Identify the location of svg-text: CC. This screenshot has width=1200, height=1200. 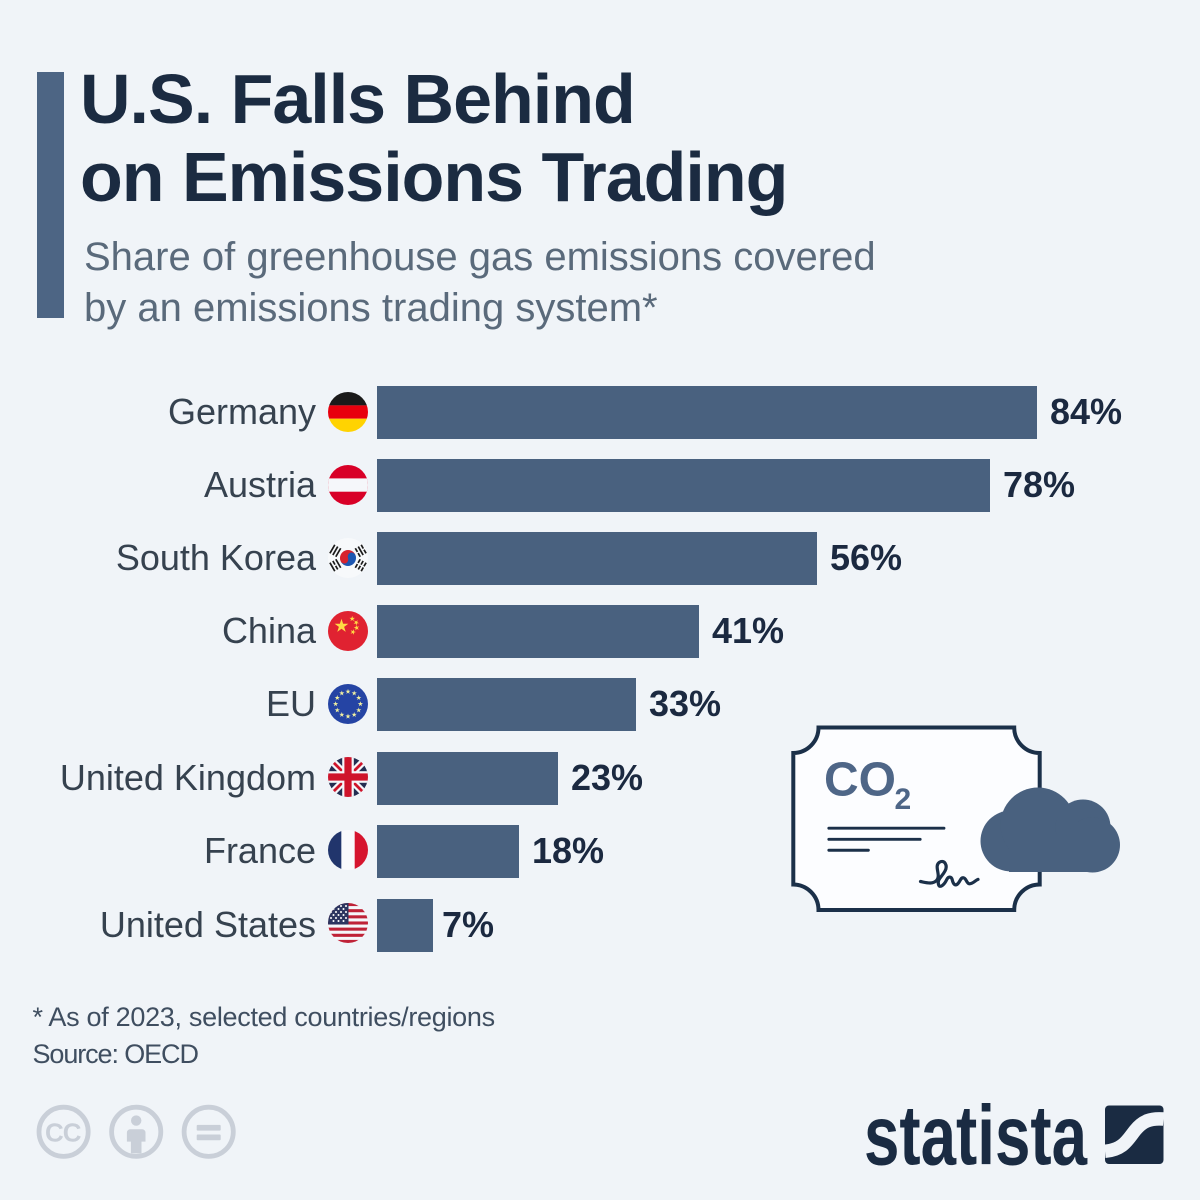
(63, 1132).